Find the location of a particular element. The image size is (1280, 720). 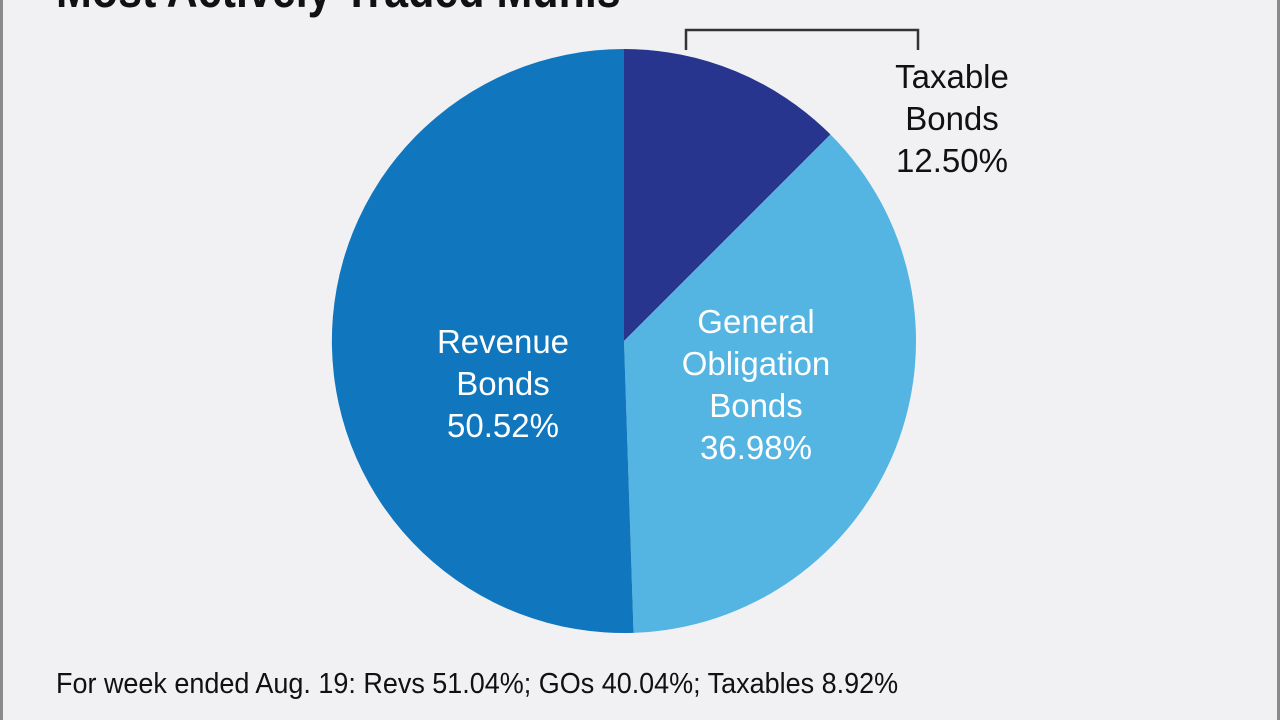

slice-label-line: 12.50% is located at coordinates (952, 160).